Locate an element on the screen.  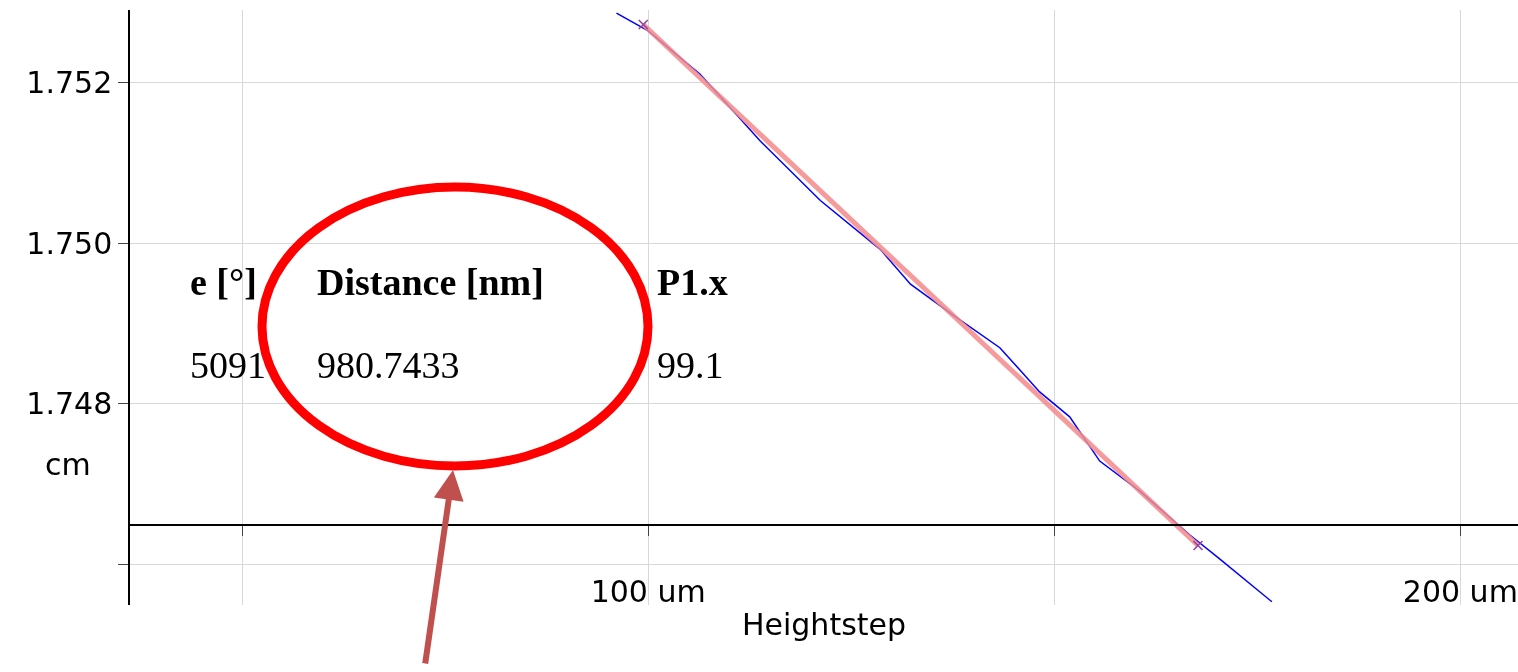
x-tick-label: 200 um is located at coordinates (1460, 592).